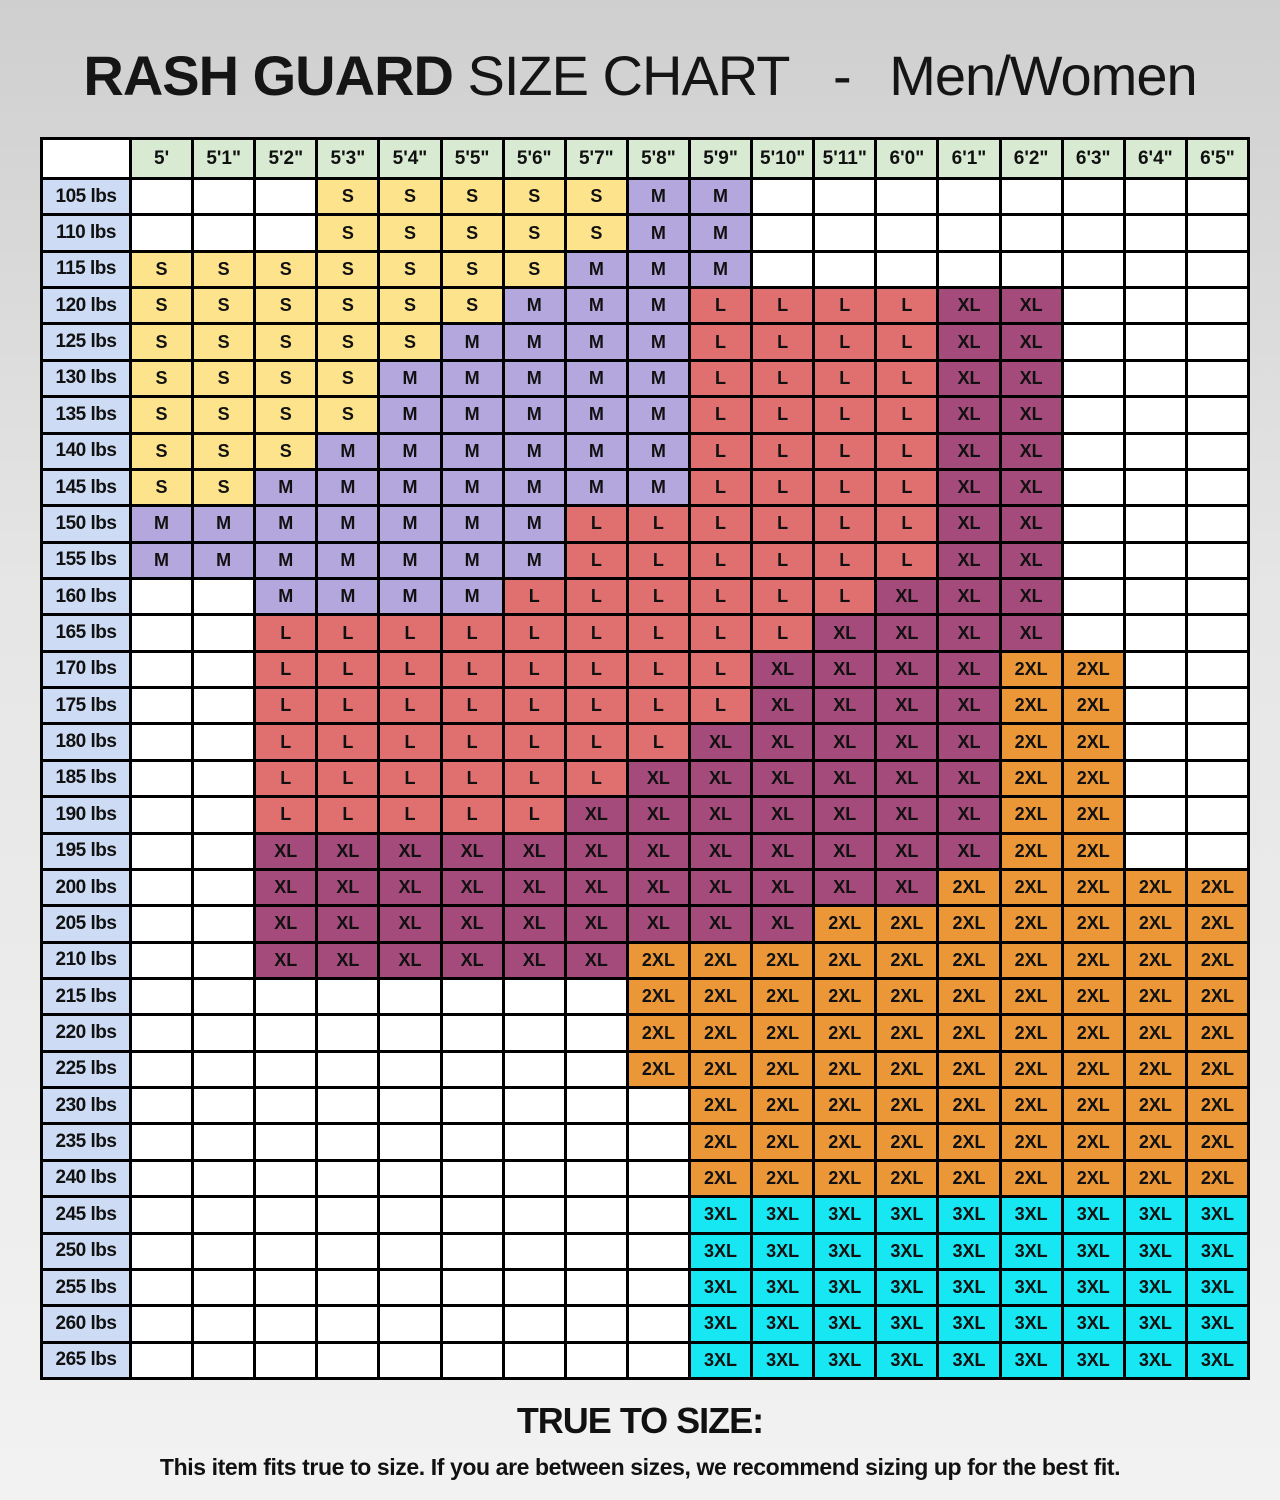 This screenshot has width=1280, height=1500. I want to click on weight-label: 185 lbs, so click(86, 778).